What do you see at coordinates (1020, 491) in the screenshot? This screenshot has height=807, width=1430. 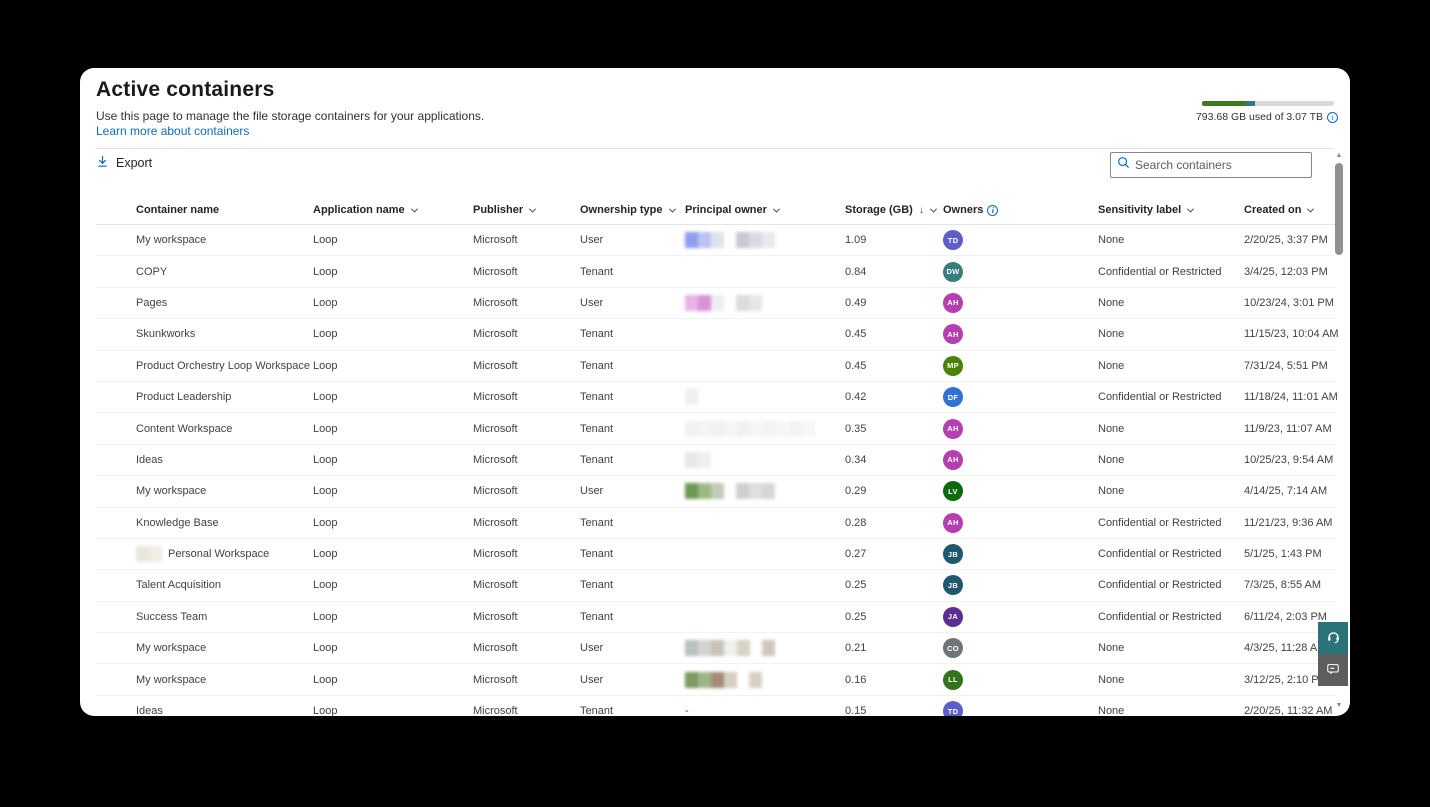 I see `owners-cell: LV` at bounding box center [1020, 491].